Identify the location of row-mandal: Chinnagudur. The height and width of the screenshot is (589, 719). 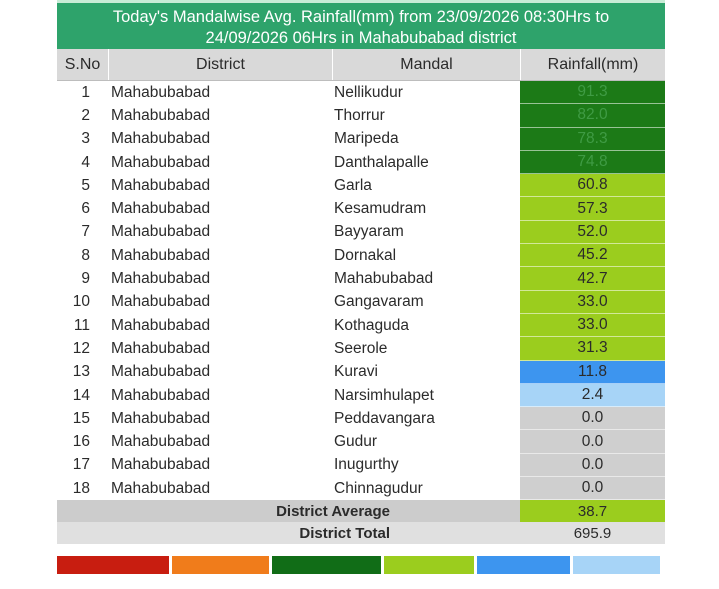
(378, 488).